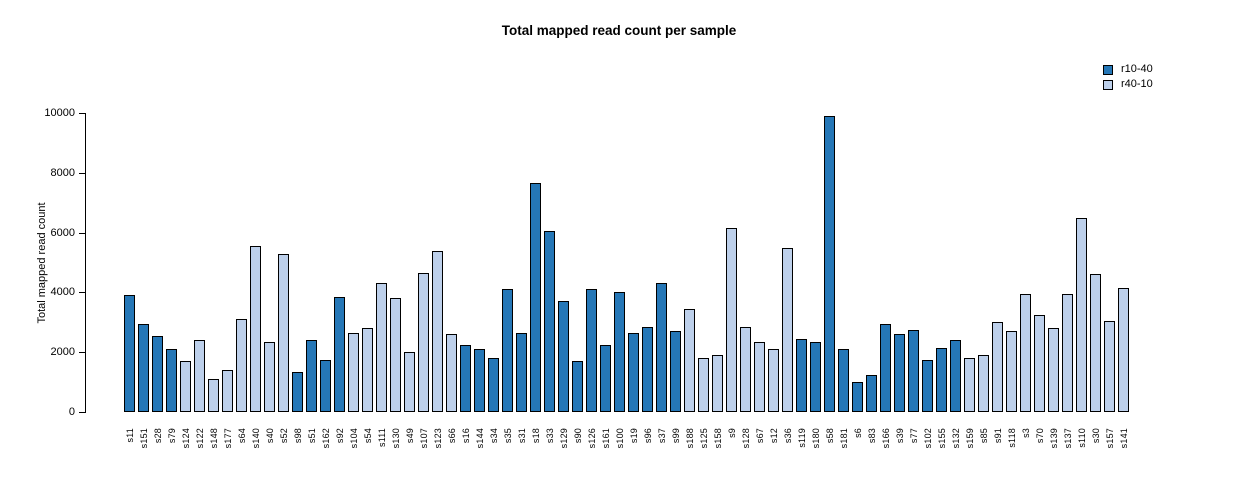 This screenshot has height=500, width=1238. I want to click on bar-slot: s77, so click(913, 278).